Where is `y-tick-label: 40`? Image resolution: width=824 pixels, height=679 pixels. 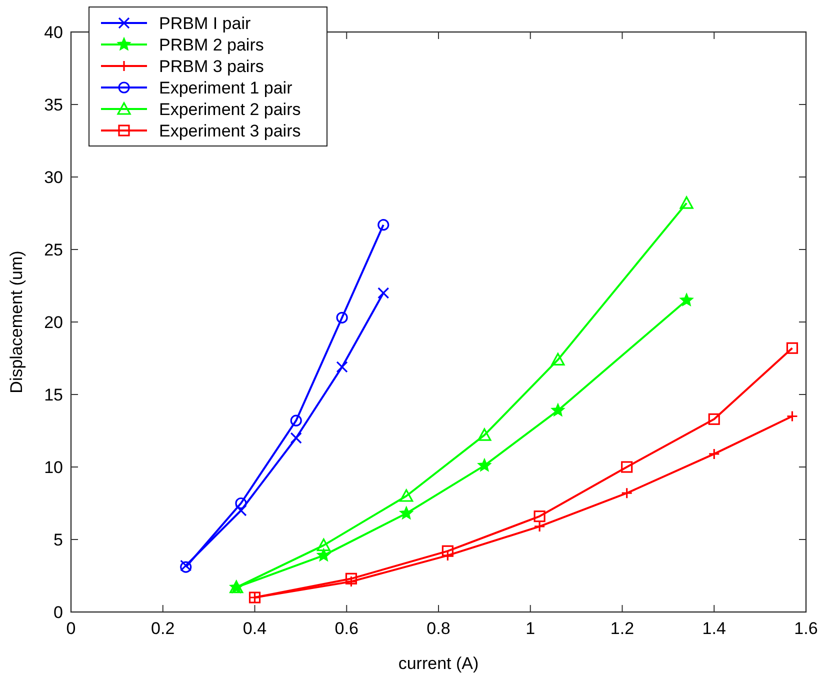
y-tick-label: 40 is located at coordinates (53, 32).